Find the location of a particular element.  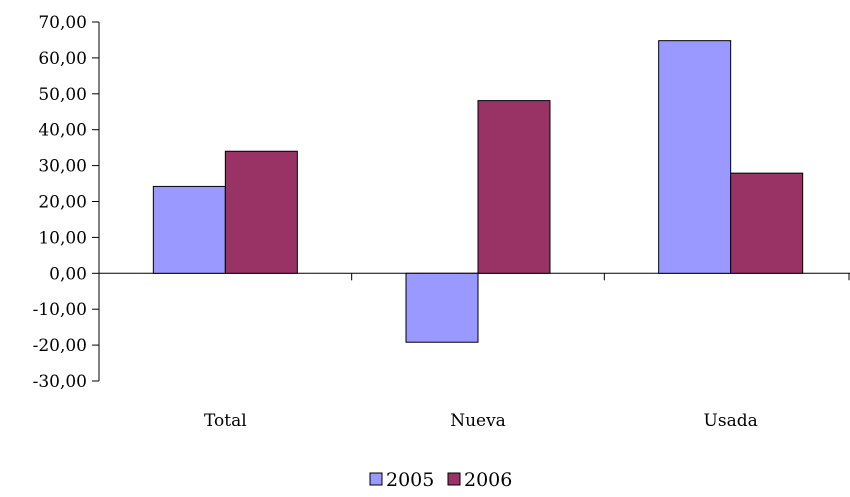

y-tick-label: 30,00 is located at coordinates (62, 167).